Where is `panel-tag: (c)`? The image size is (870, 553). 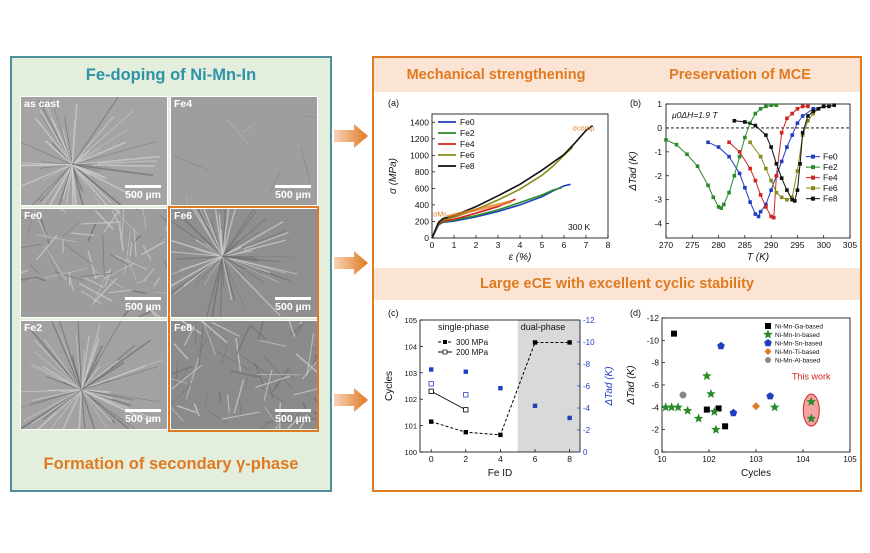
panel-tag: (c) is located at coordinates (393, 313).